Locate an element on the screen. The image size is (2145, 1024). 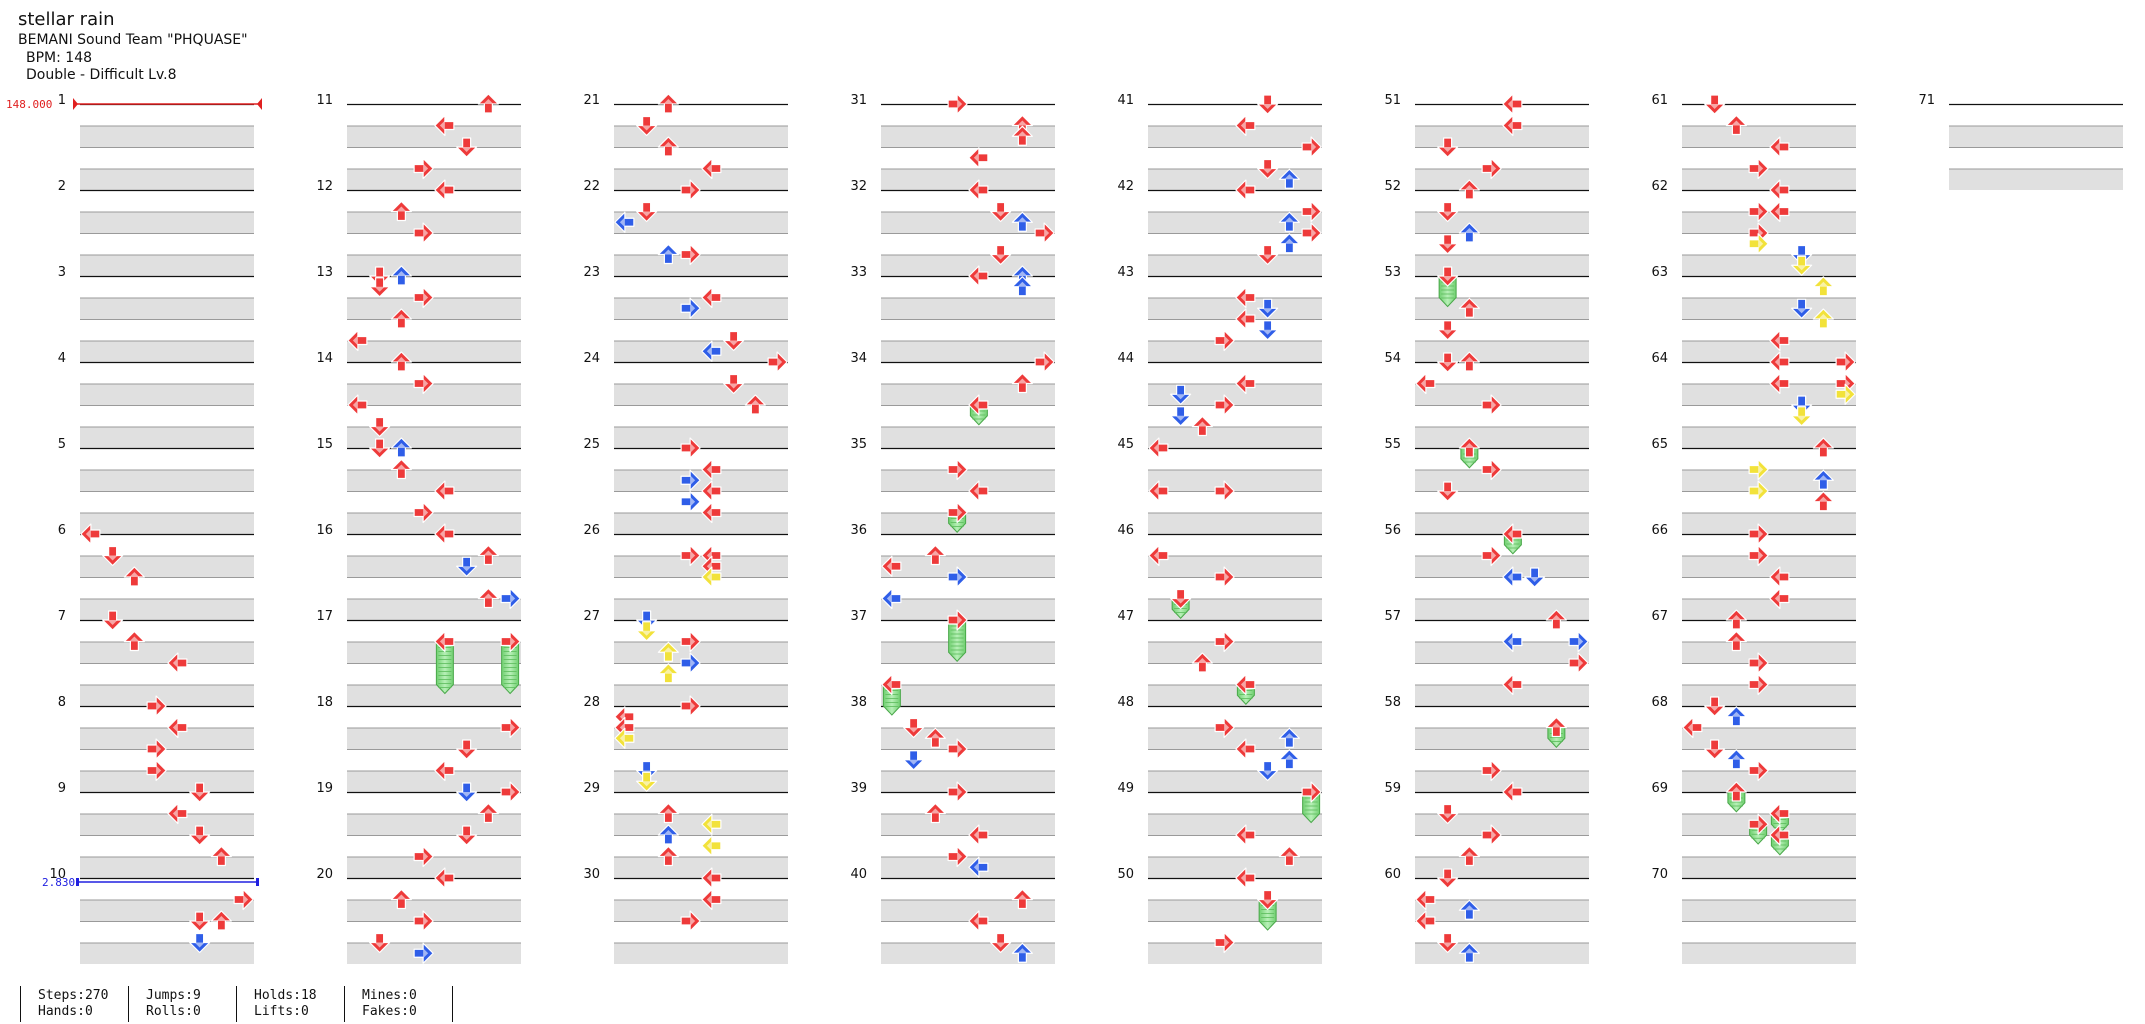
measure-number: 57 is located at coordinates (1392, 616).